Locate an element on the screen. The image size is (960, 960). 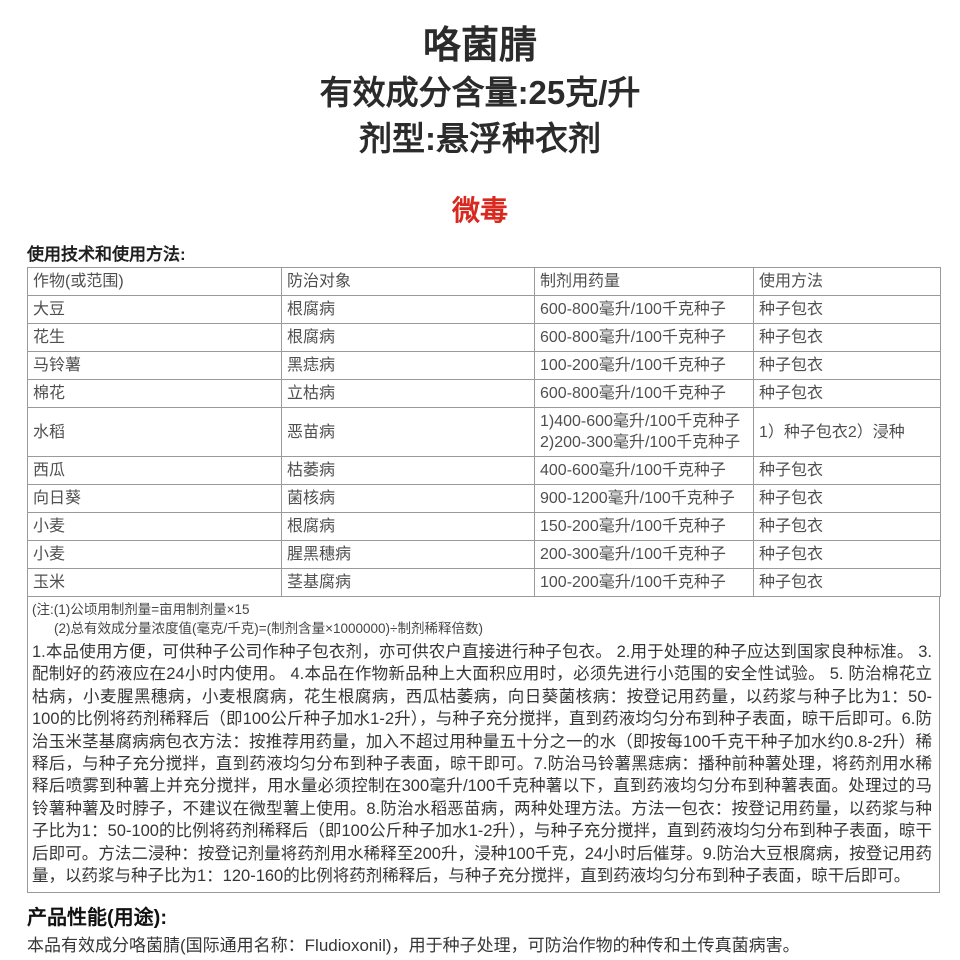
table-cell: 马铃薯 is located at coordinates (154, 365).